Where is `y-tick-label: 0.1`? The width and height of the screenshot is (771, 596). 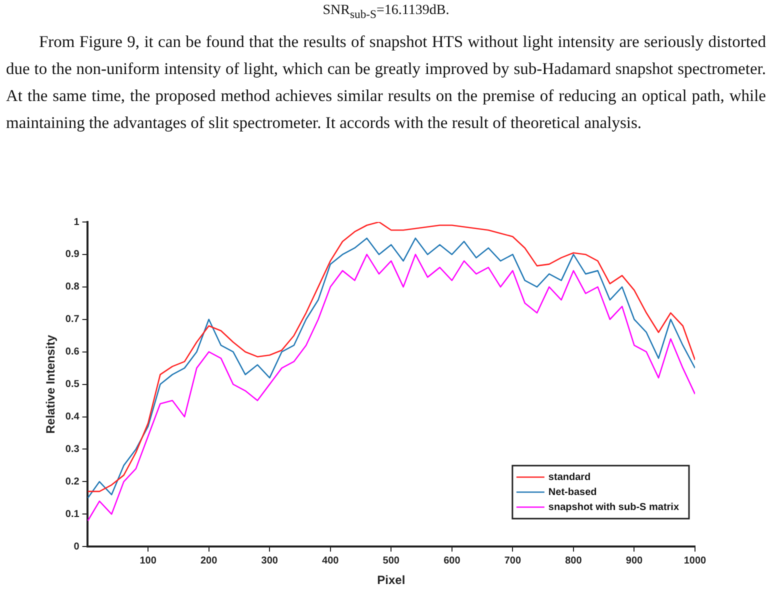 y-tick-label: 0.1 is located at coordinates (72, 514).